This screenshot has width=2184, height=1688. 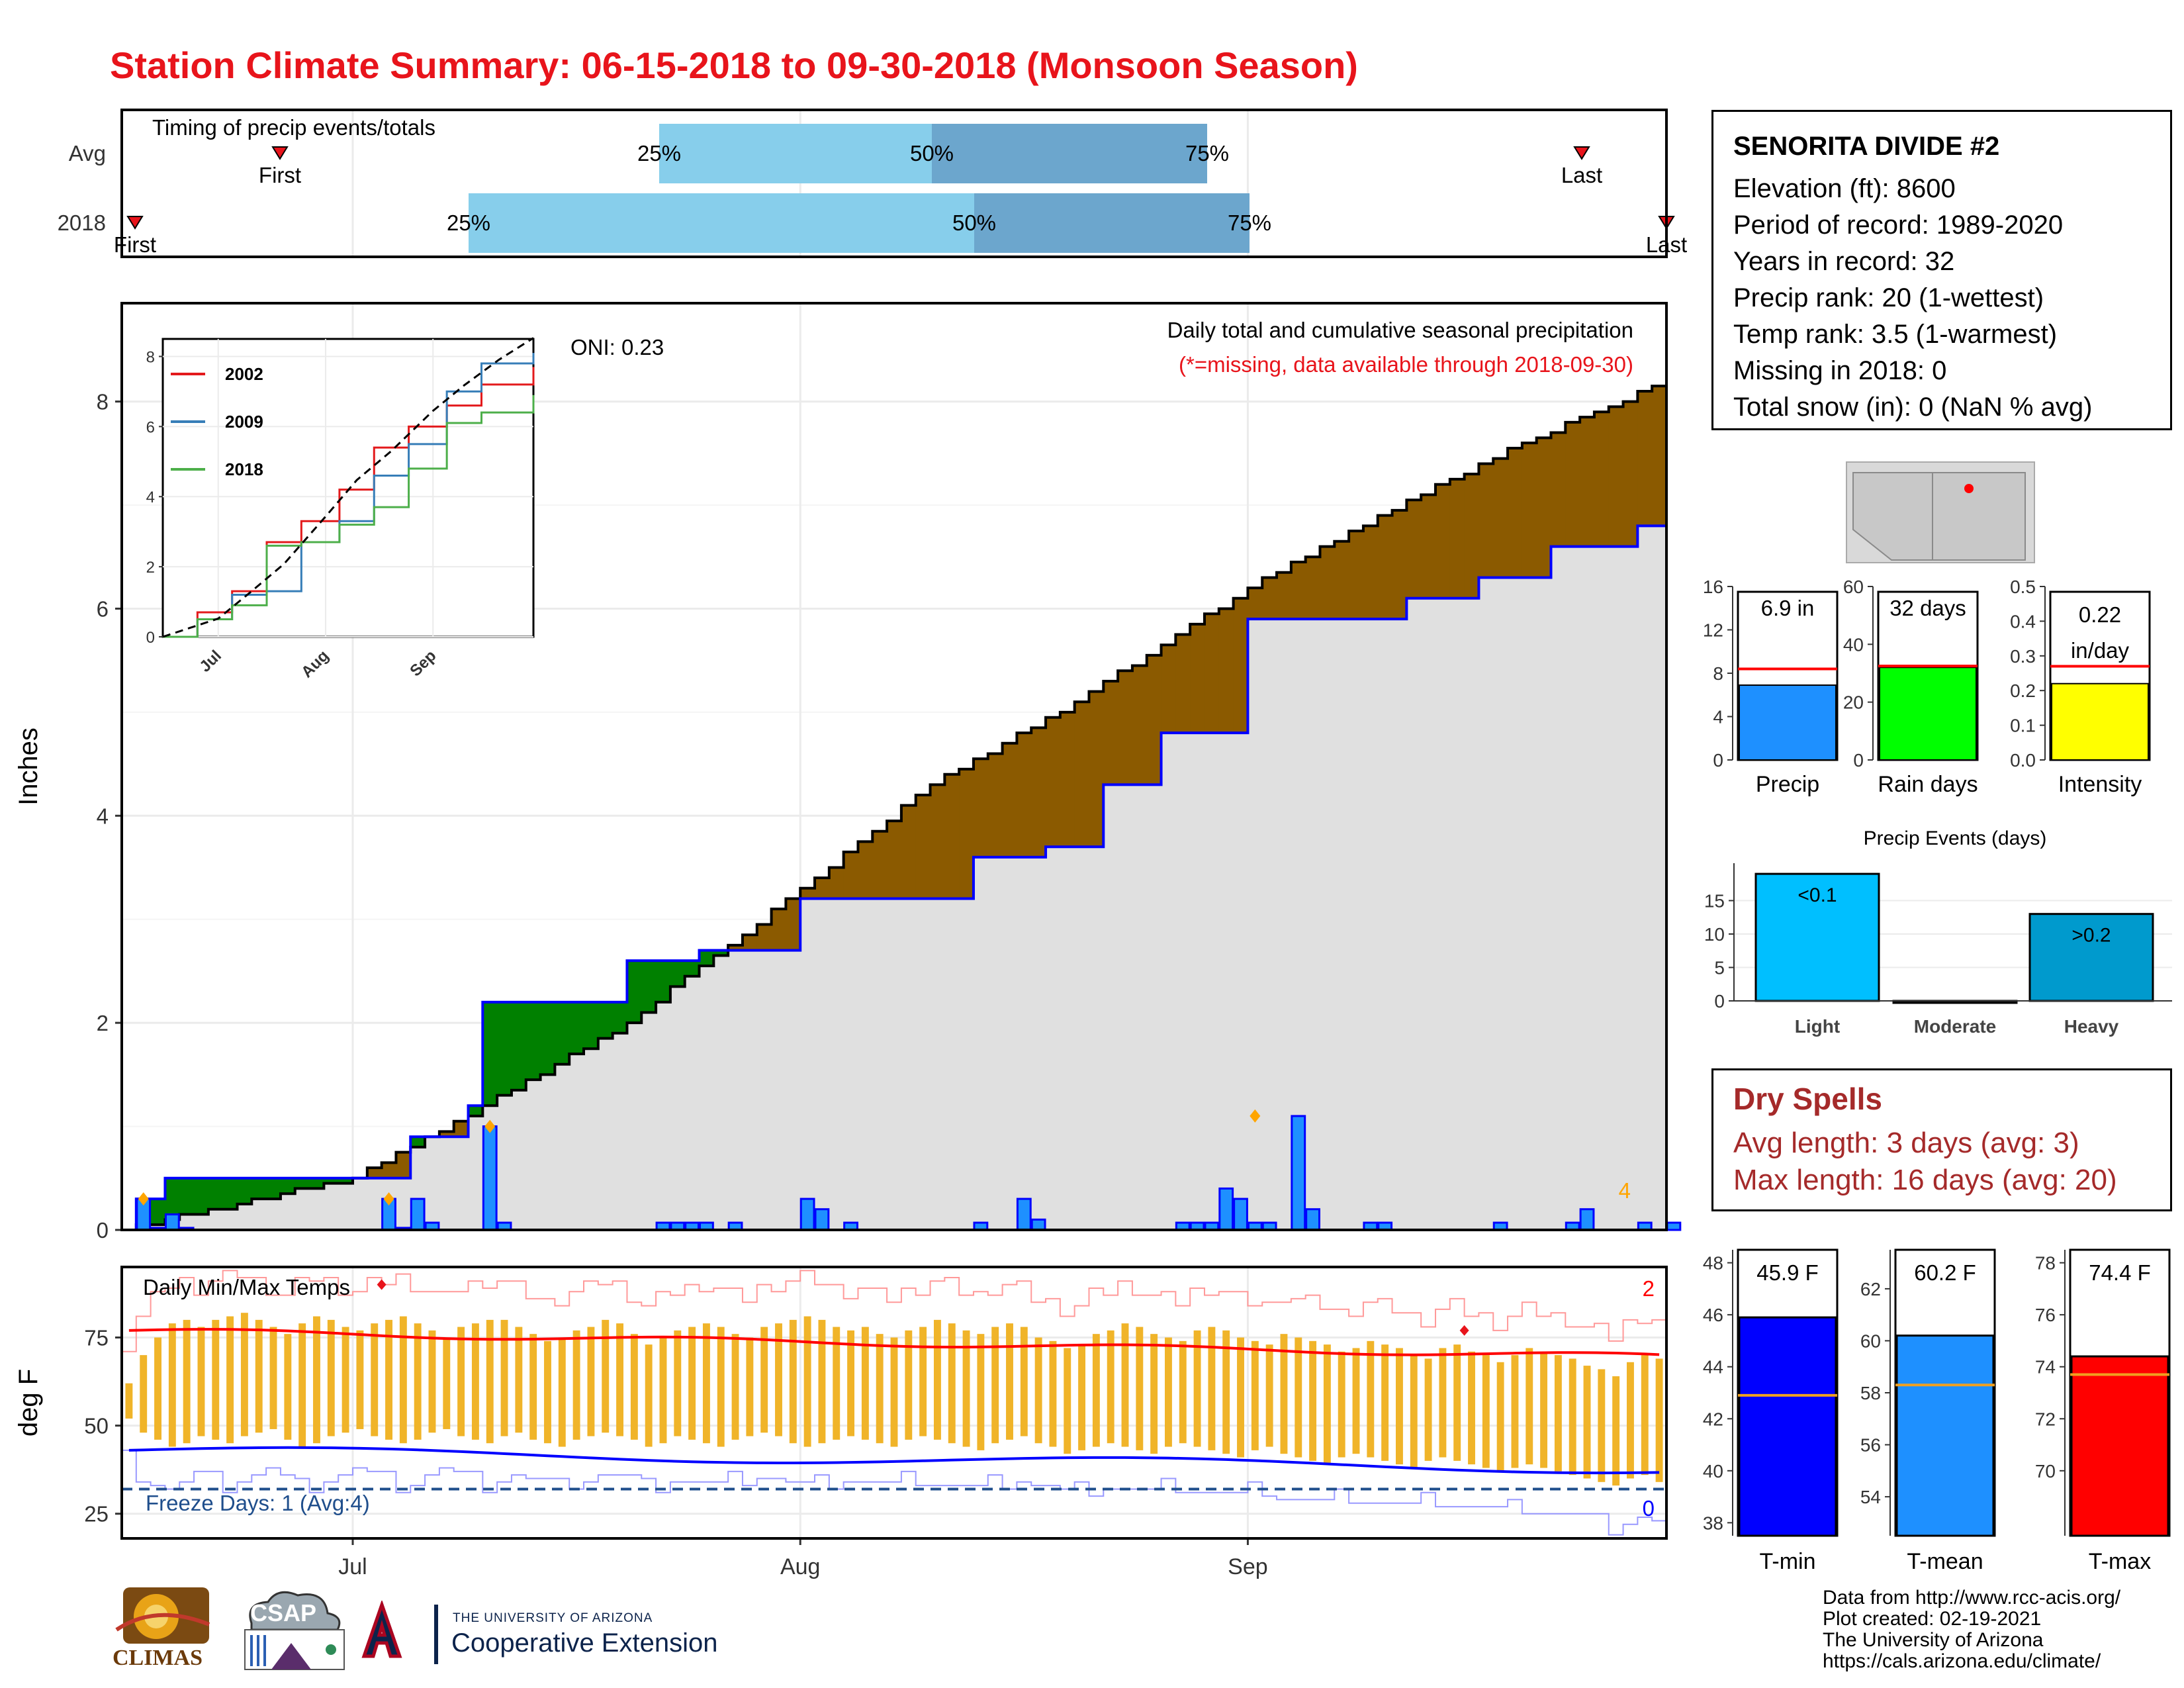 What do you see at coordinates (1871, 1497) in the screenshot?
I see `temp-summary-ytick-label: 54` at bounding box center [1871, 1497].